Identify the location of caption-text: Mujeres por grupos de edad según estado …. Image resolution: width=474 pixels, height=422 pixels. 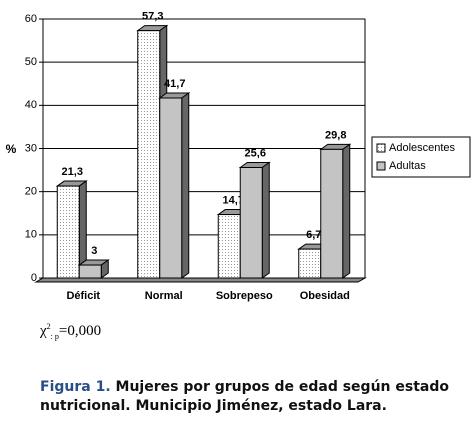
(244, 396).